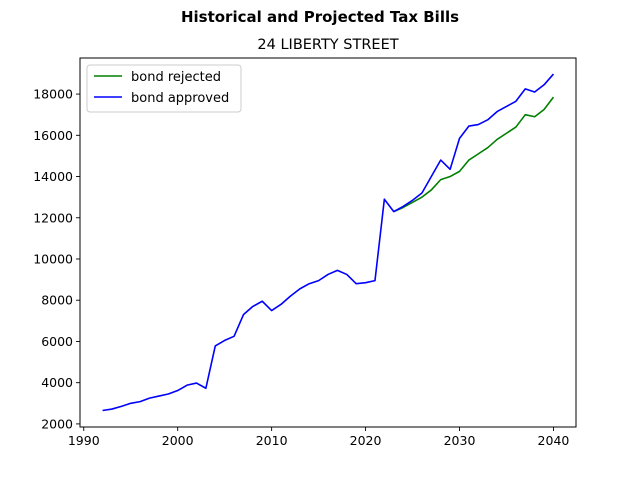 The image size is (640, 480). I want to click on y-tick-label: 4000, so click(57, 382).